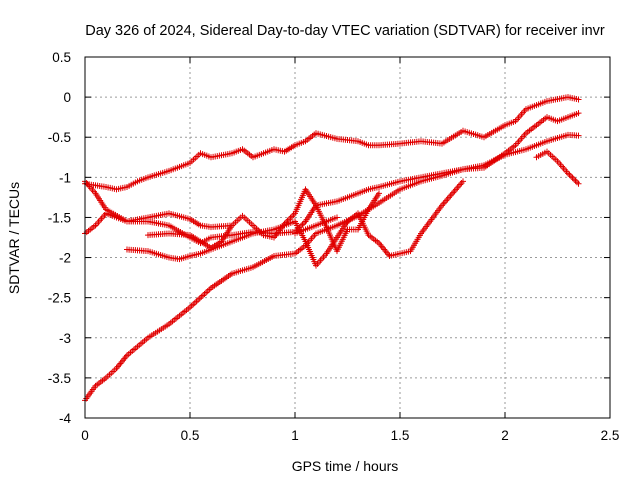  I want to click on y-tick-label: -1, so click(65, 177).